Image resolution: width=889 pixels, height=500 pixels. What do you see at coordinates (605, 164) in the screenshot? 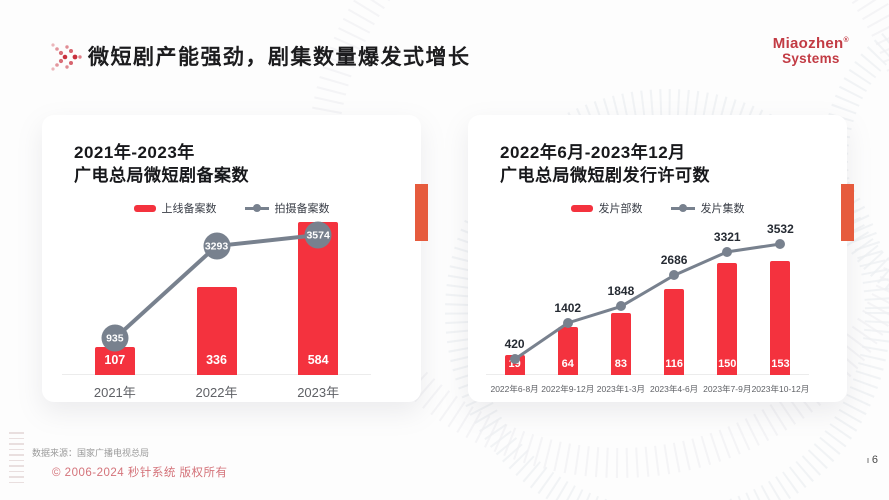
I see `chart-title: 2022年6月-2023年12月 广电总局微短剧发行许可数` at bounding box center [605, 164].